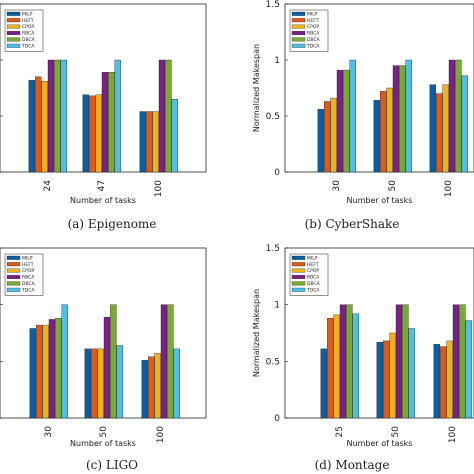 This screenshot has width=474, height=474. I want to click on legend-label-cpop: CPOP, so click(28, 271).